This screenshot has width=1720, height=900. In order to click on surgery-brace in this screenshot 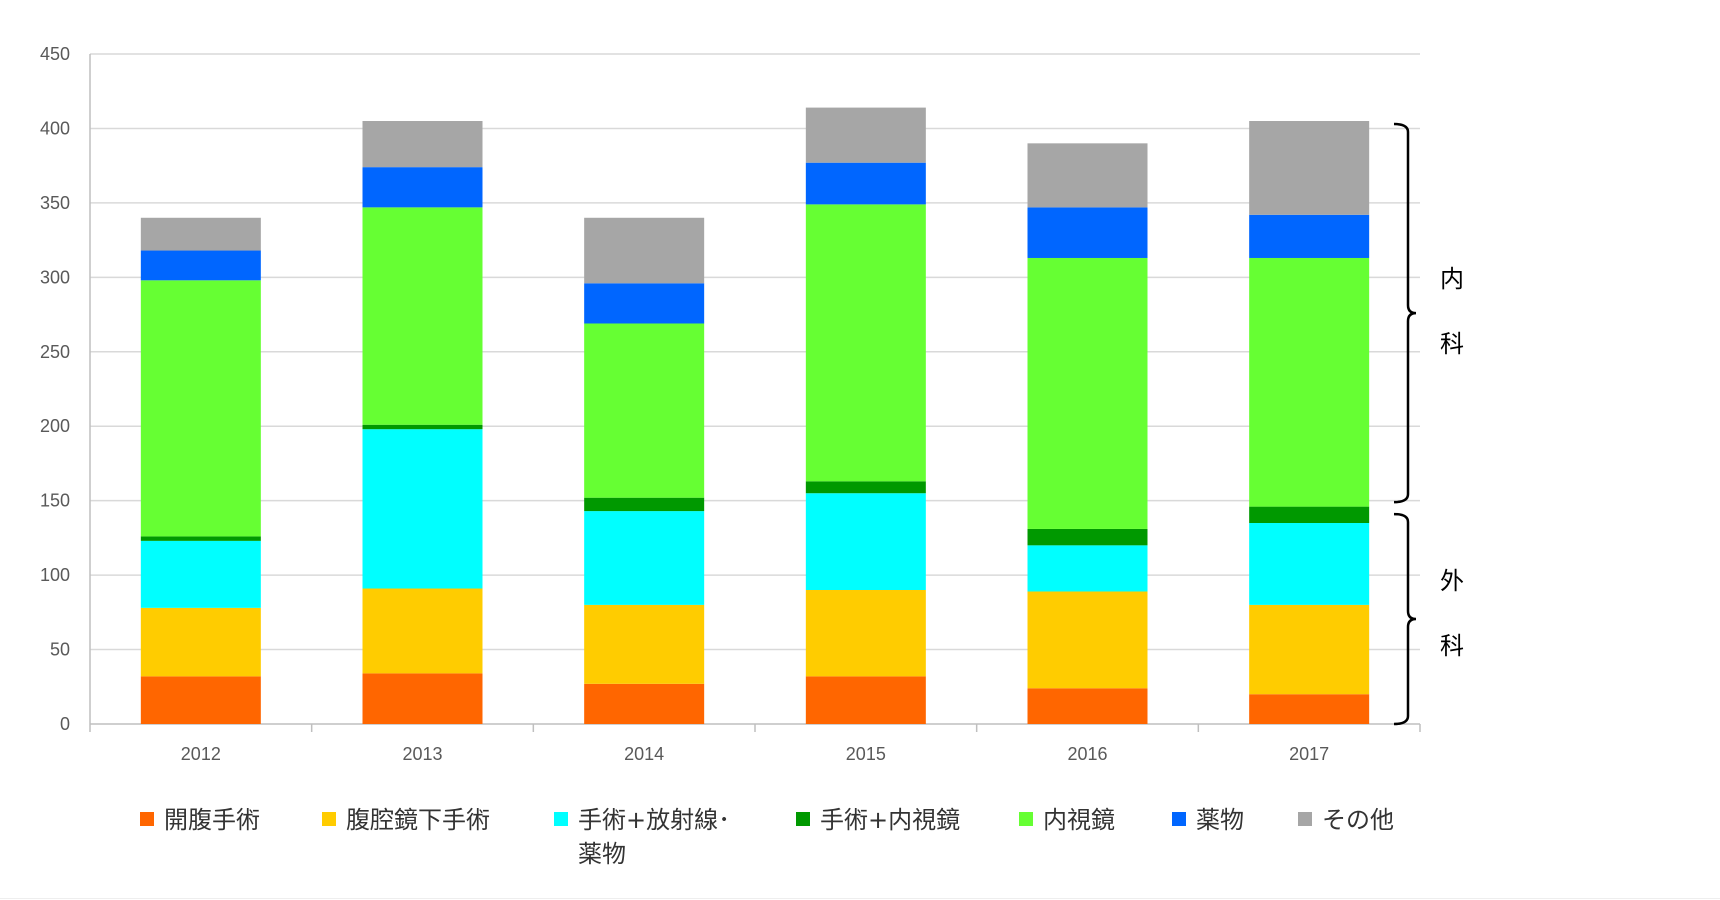, I will do `click(1405, 619)`.